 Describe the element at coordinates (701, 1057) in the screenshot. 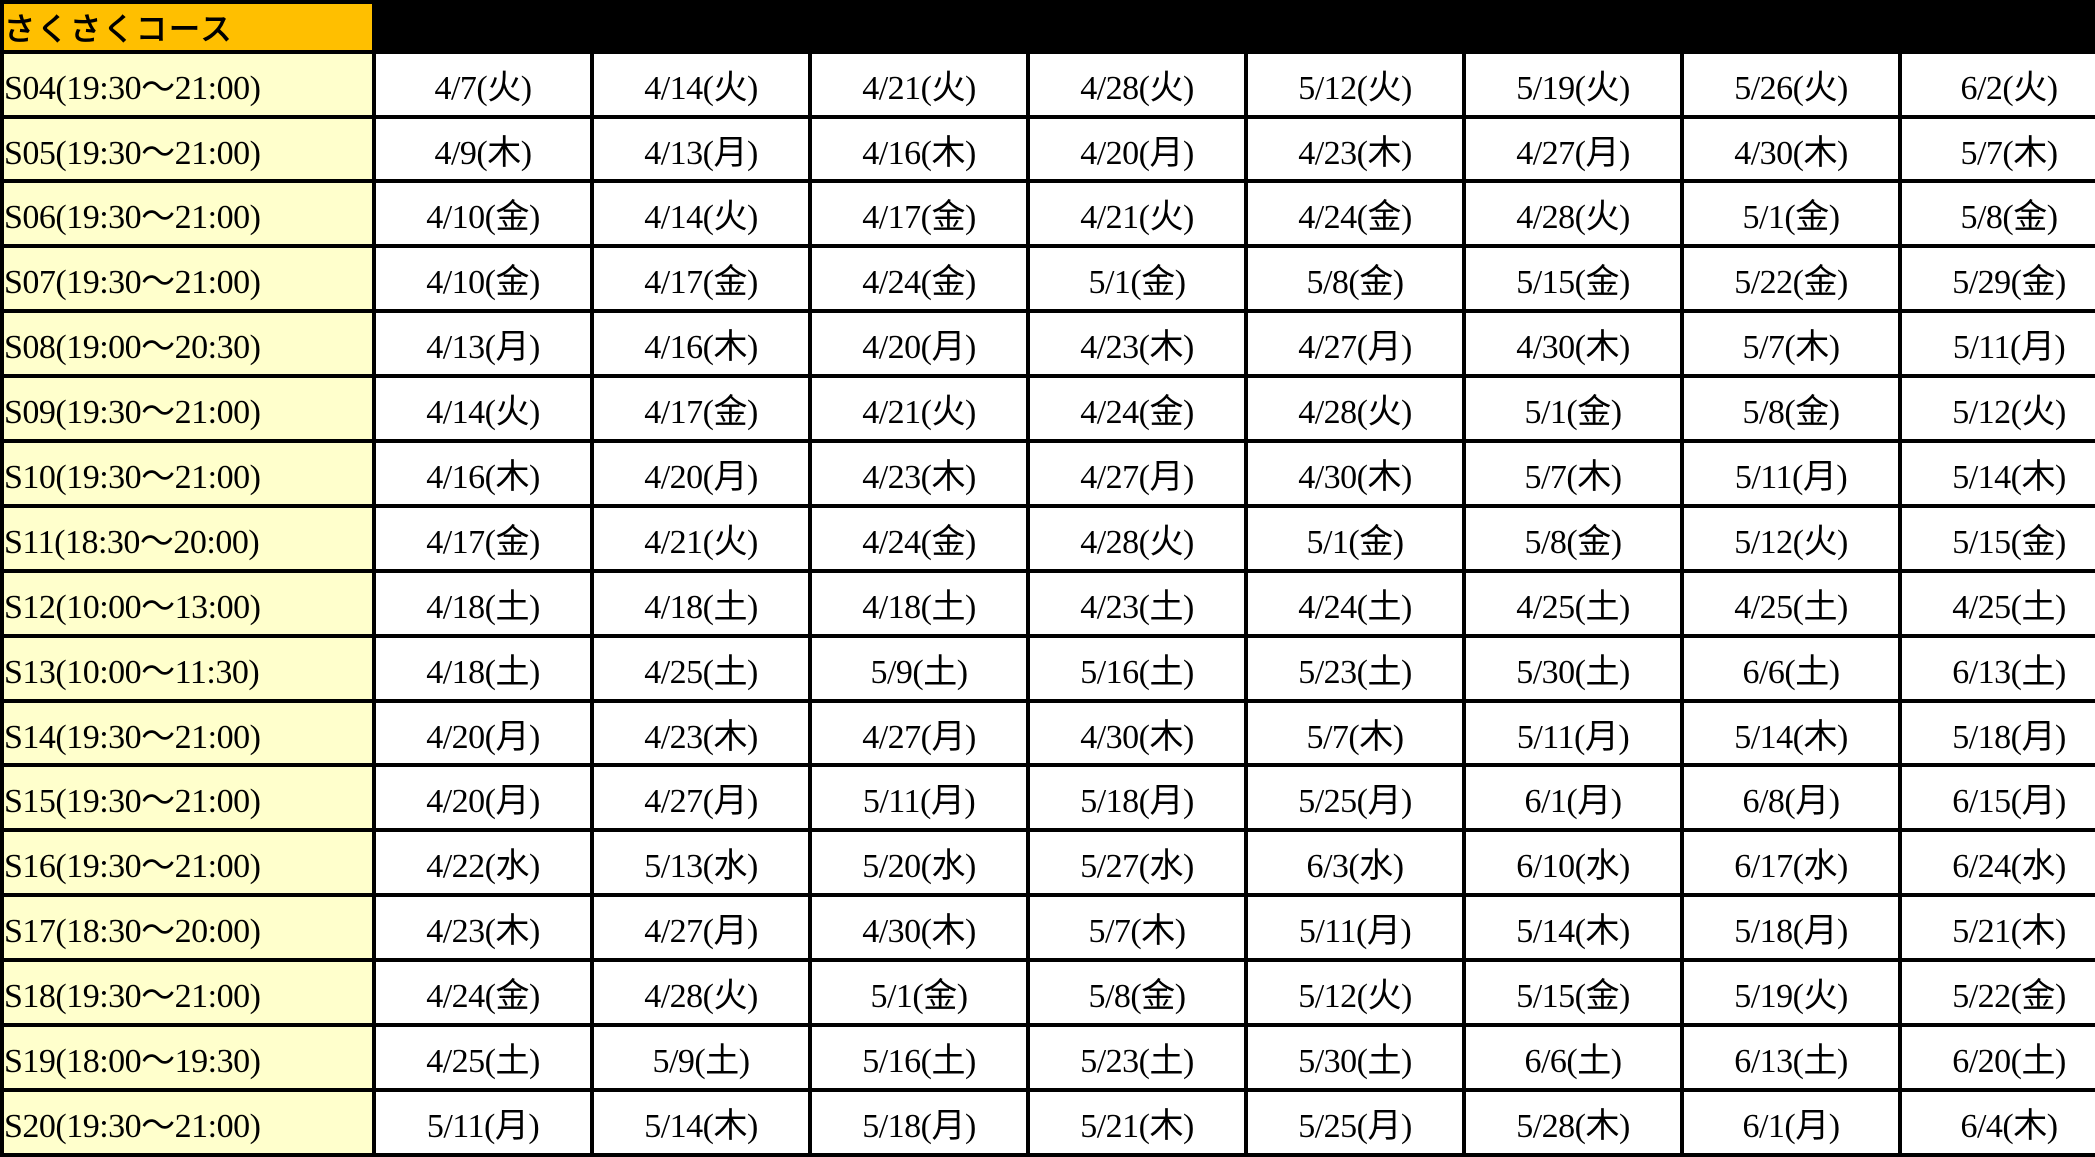

I see `session-date-cell: 5/9(土)` at that location.